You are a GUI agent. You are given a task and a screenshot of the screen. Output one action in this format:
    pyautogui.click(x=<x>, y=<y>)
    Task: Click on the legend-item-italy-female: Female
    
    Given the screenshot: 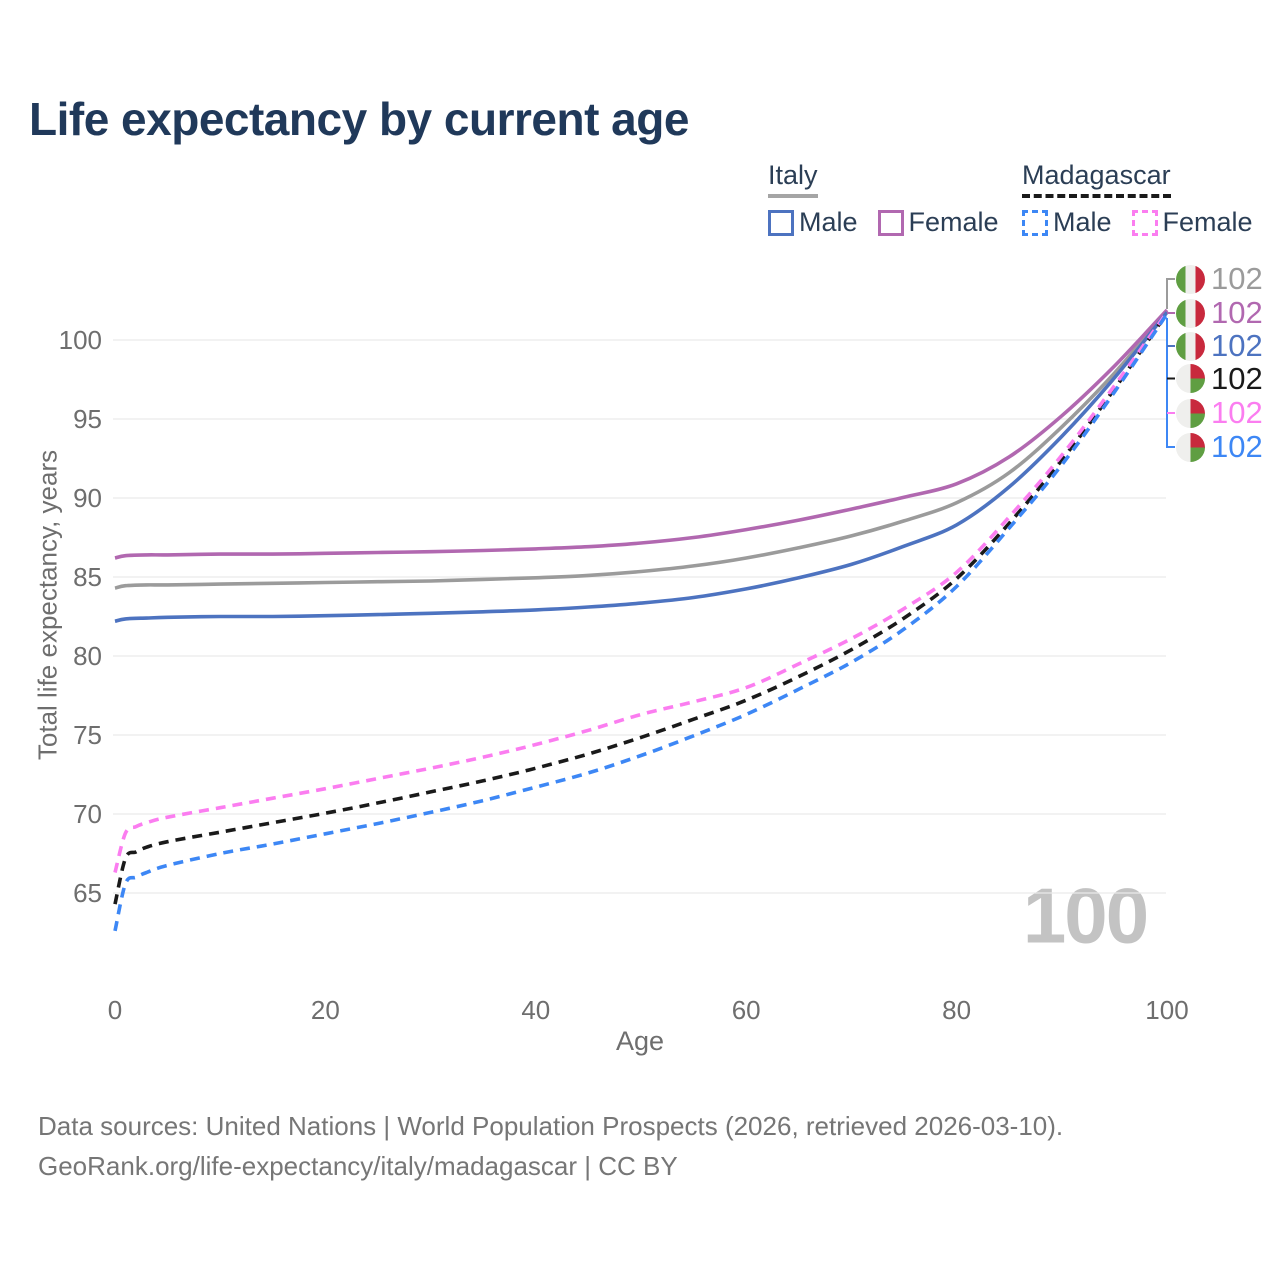 What is the action you would take?
    pyautogui.click(x=938, y=222)
    